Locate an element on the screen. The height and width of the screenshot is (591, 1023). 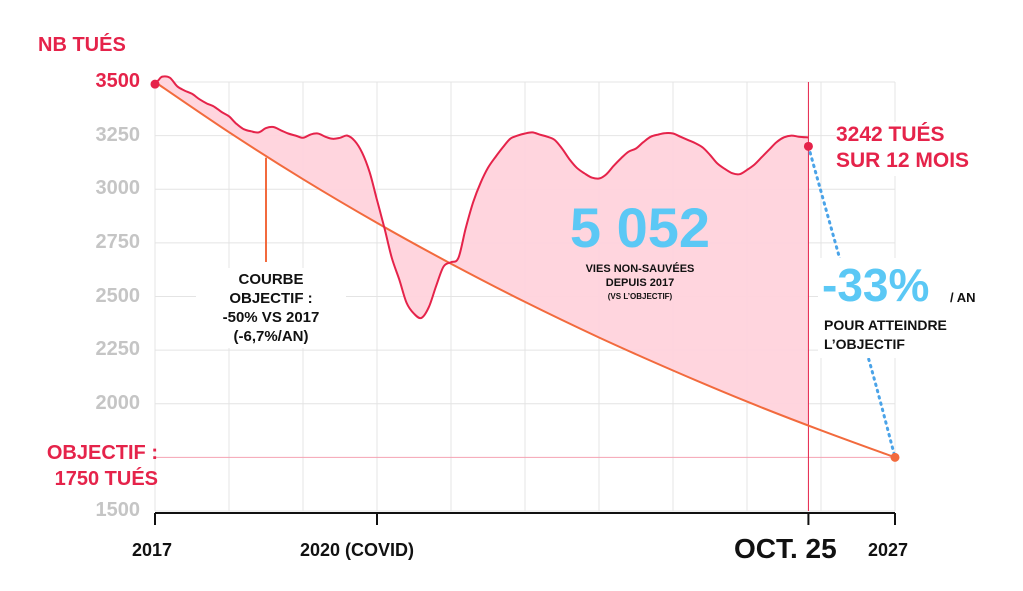
y-tick-label: 3000 is located at coordinates (118, 188).